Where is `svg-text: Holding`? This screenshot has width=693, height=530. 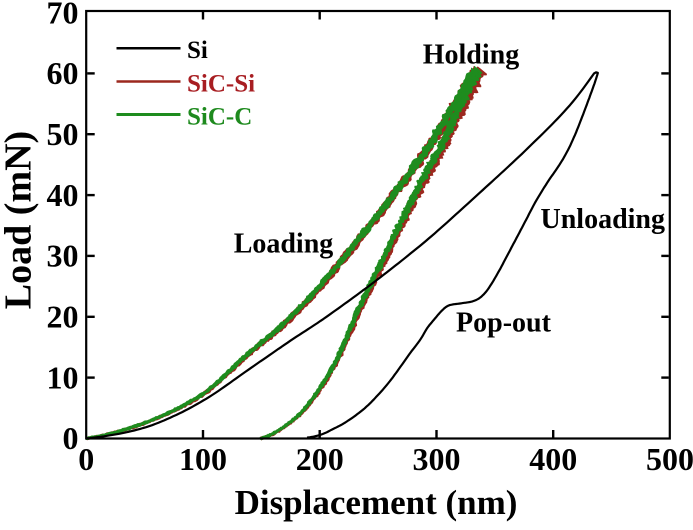 svg-text: Holding is located at coordinates (471, 55).